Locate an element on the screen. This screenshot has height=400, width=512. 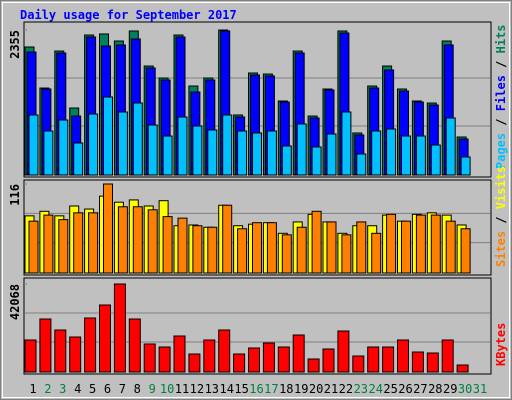
chart-title: Daily usage for September 2017 is located at coordinates (128, 15).